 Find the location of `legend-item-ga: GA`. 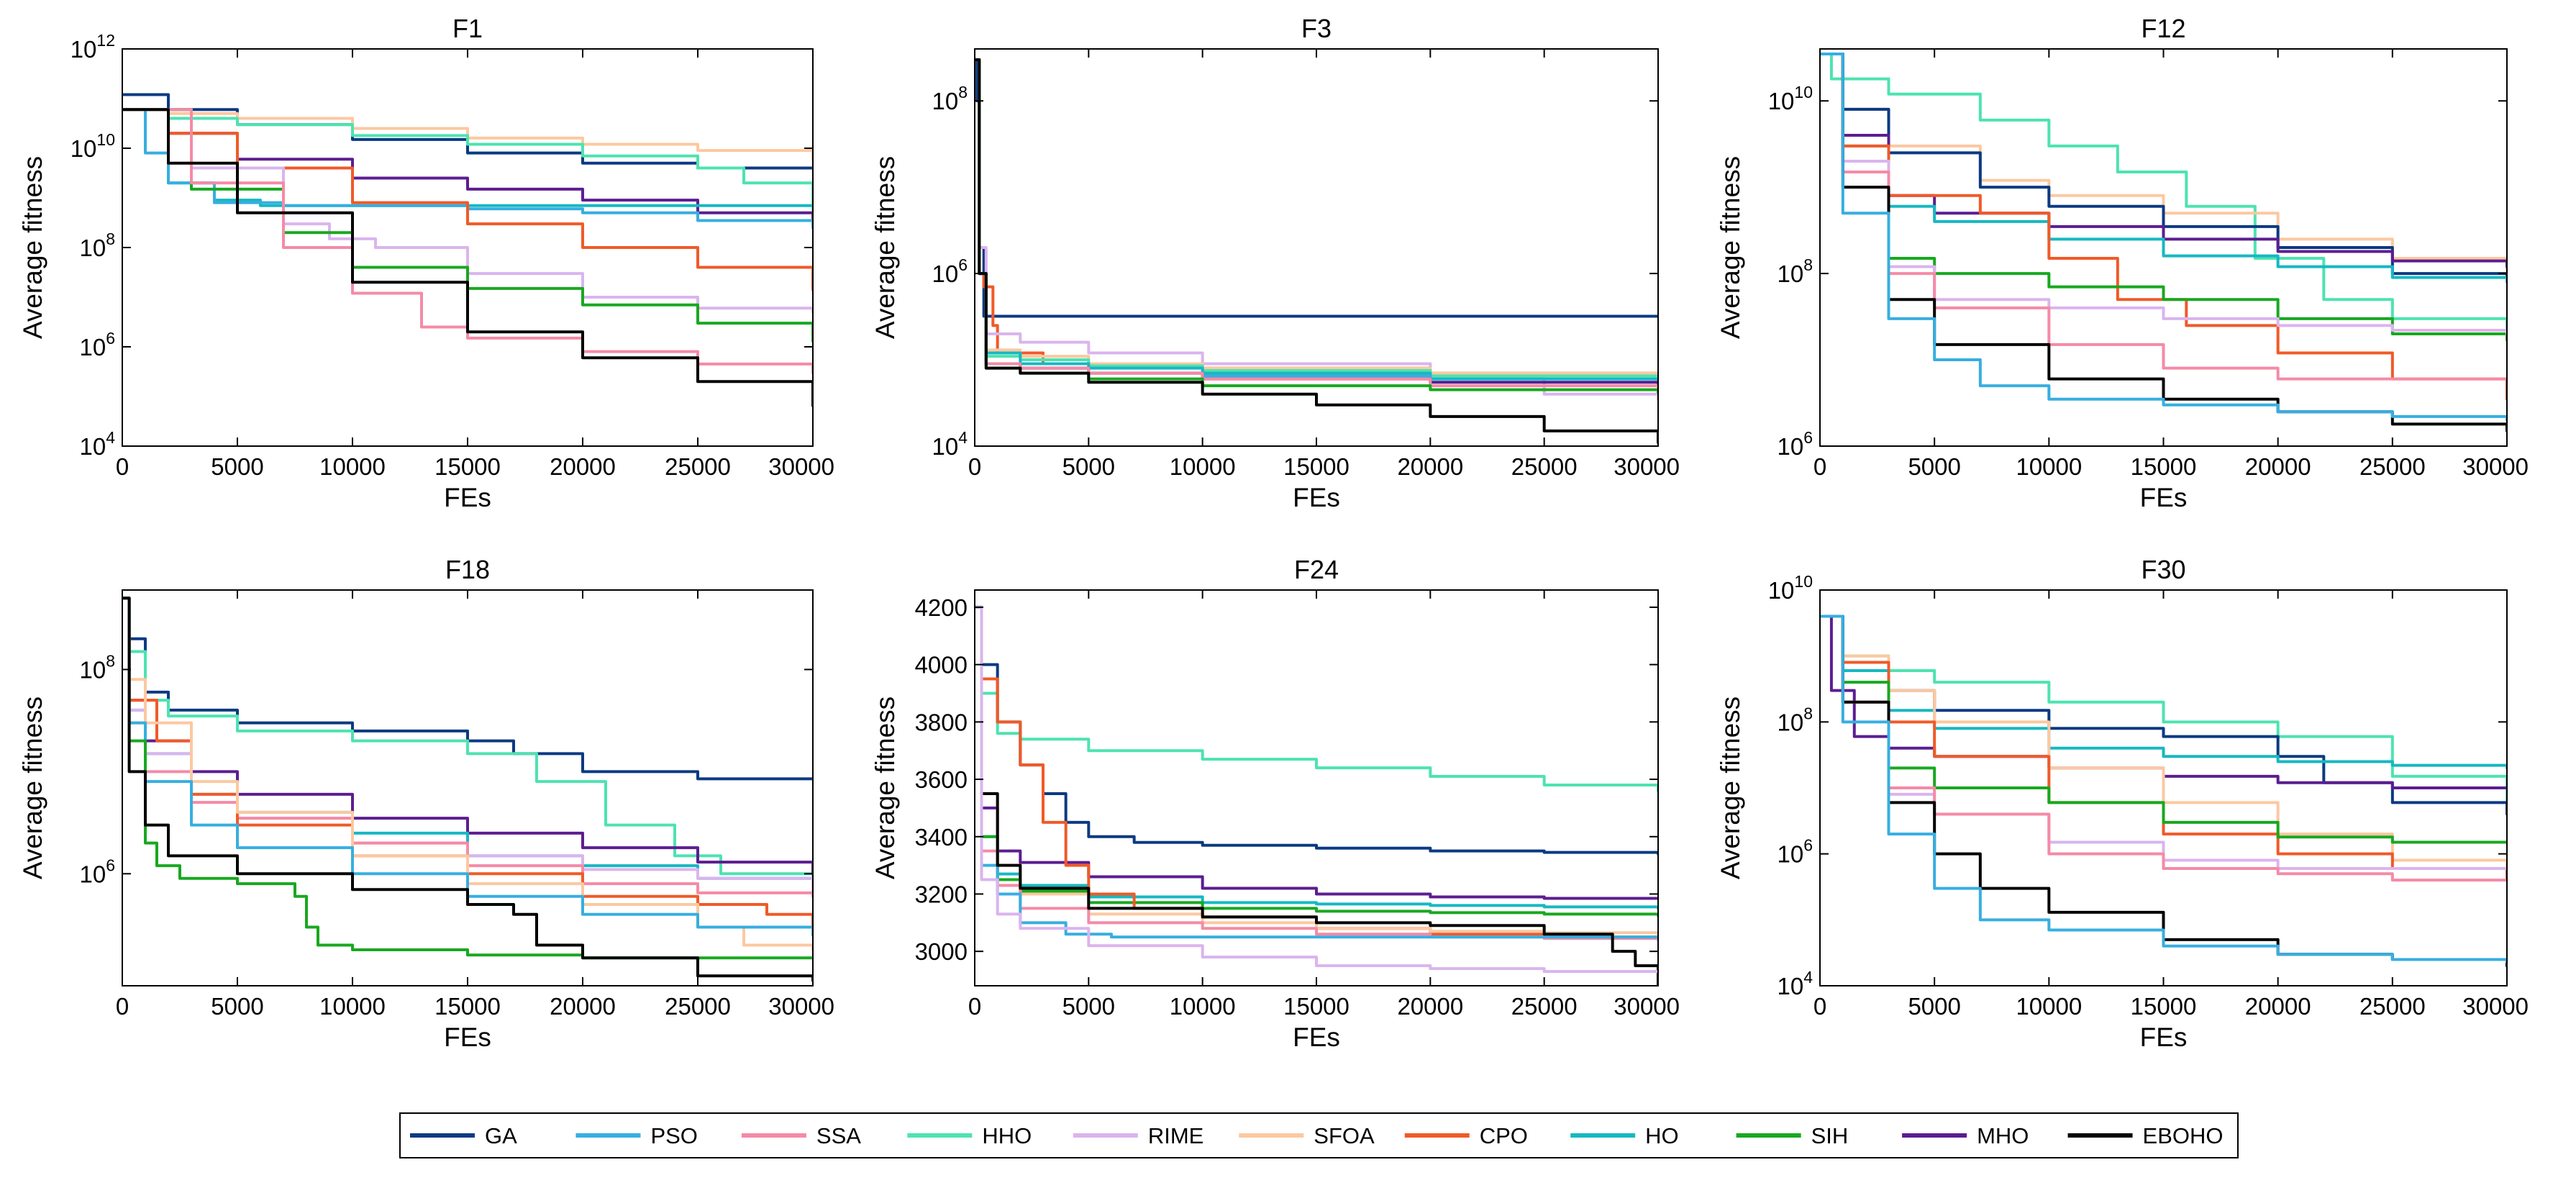

legend-item-ga: GA is located at coordinates (463, 1135).